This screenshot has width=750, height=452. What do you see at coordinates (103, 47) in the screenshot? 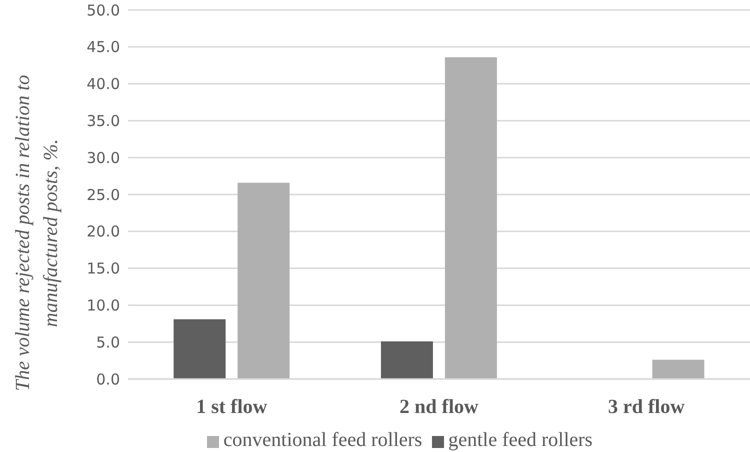
I see `y-tick-label: 45.0` at bounding box center [103, 47].